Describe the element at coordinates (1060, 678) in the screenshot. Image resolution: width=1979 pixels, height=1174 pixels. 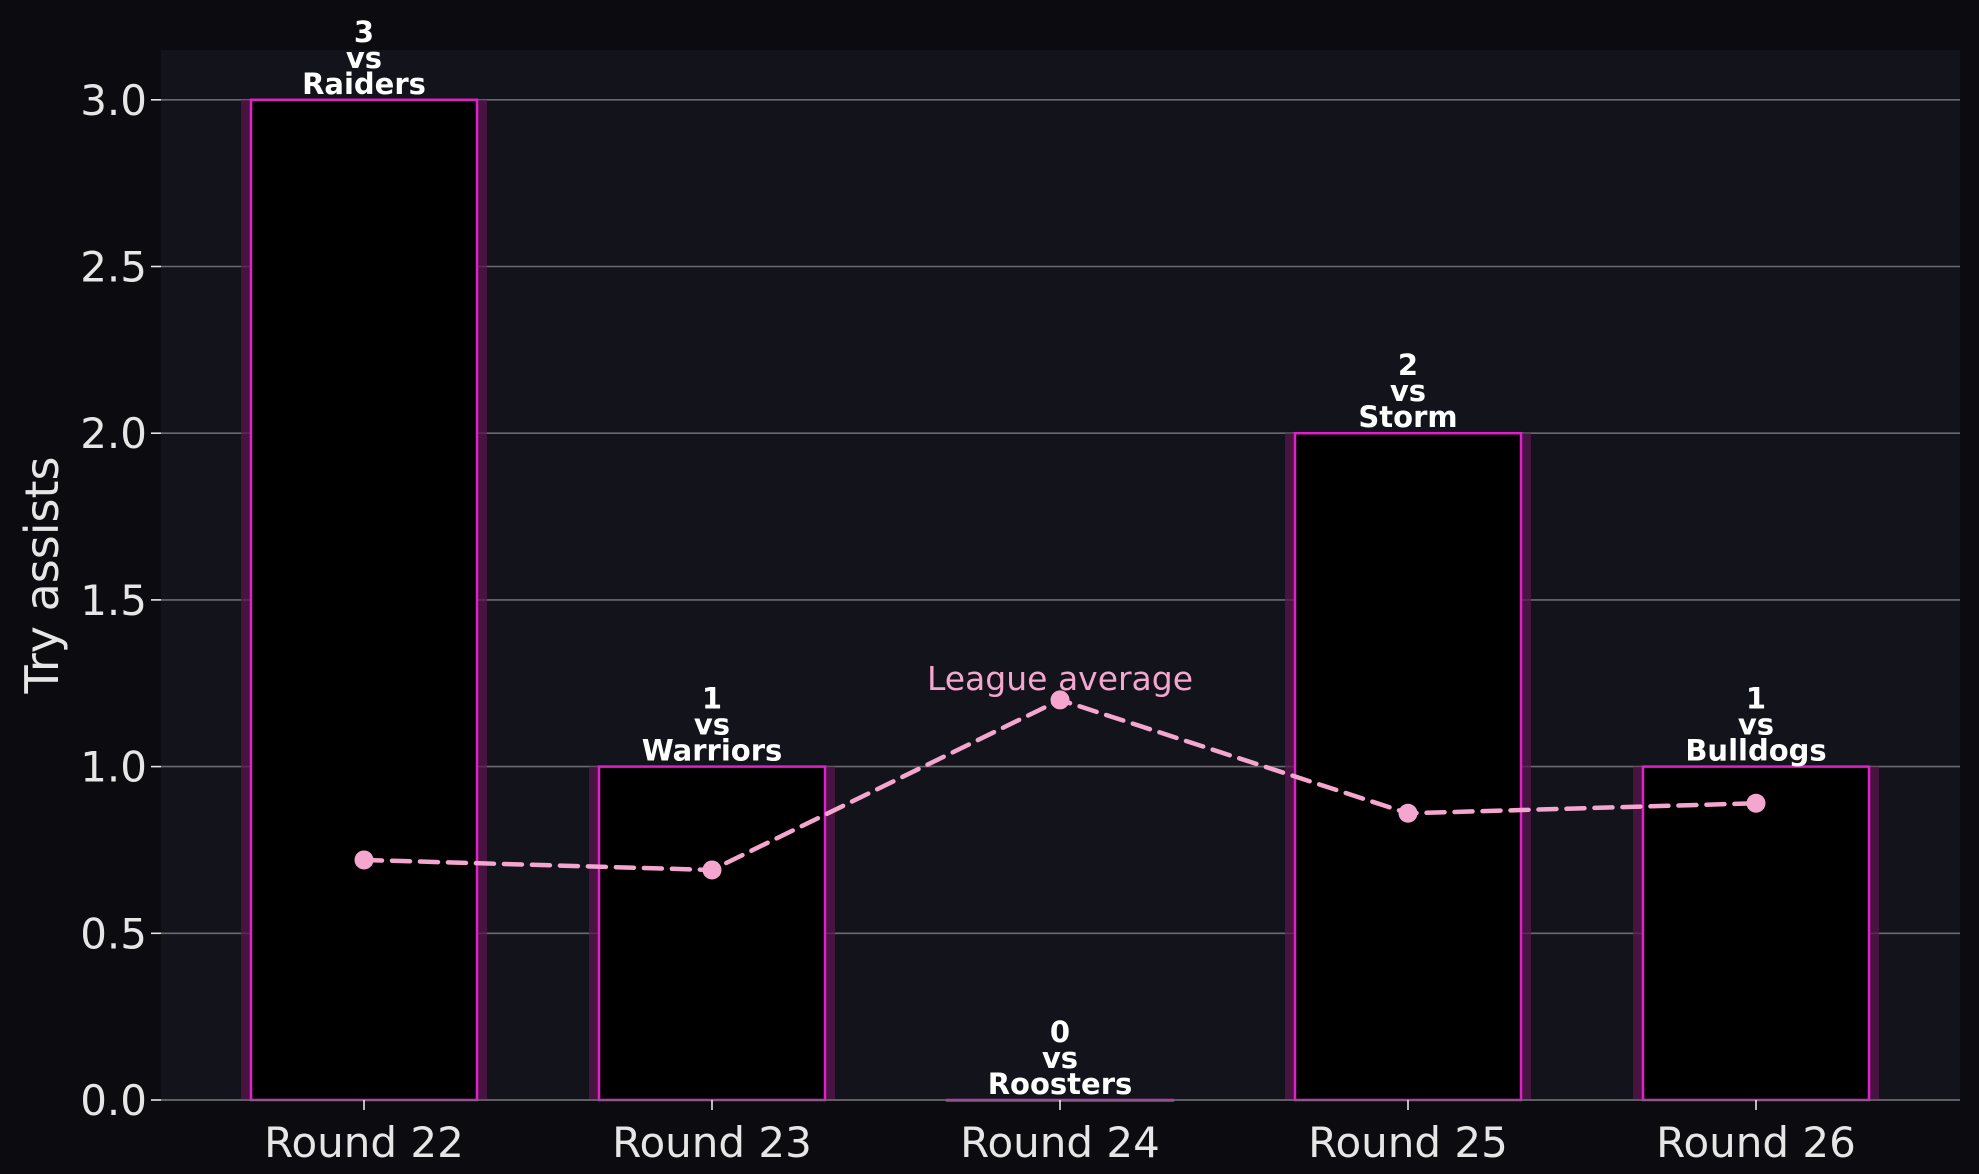
I see `league-average-label: League average` at that location.